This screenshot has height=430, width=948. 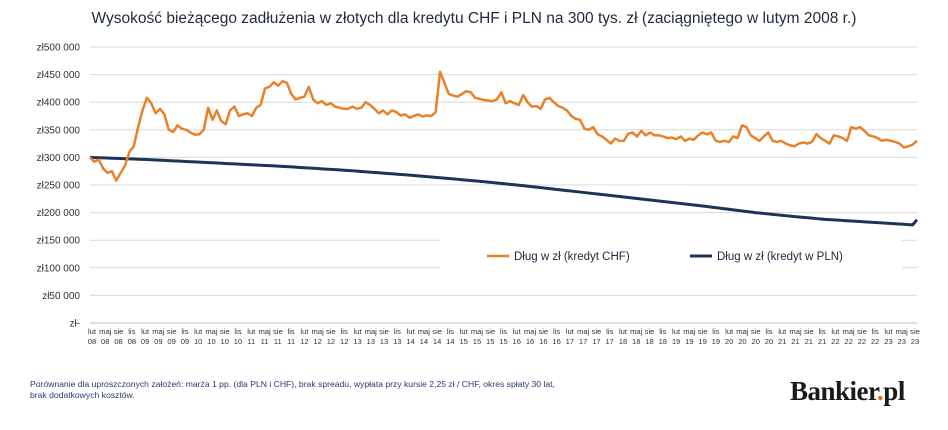 What do you see at coordinates (61, 296) in the screenshot?
I see `y-tick-label: zł50 000` at bounding box center [61, 296].